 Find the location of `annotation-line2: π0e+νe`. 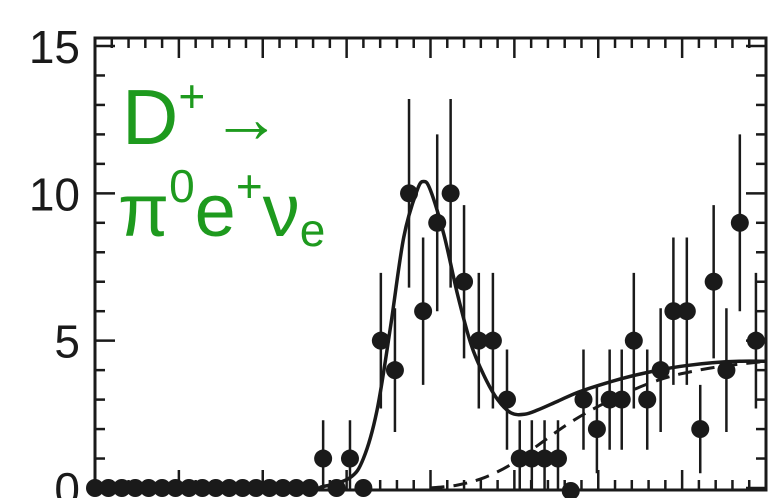

annotation-line2: π0e+νe is located at coordinates (221, 208).